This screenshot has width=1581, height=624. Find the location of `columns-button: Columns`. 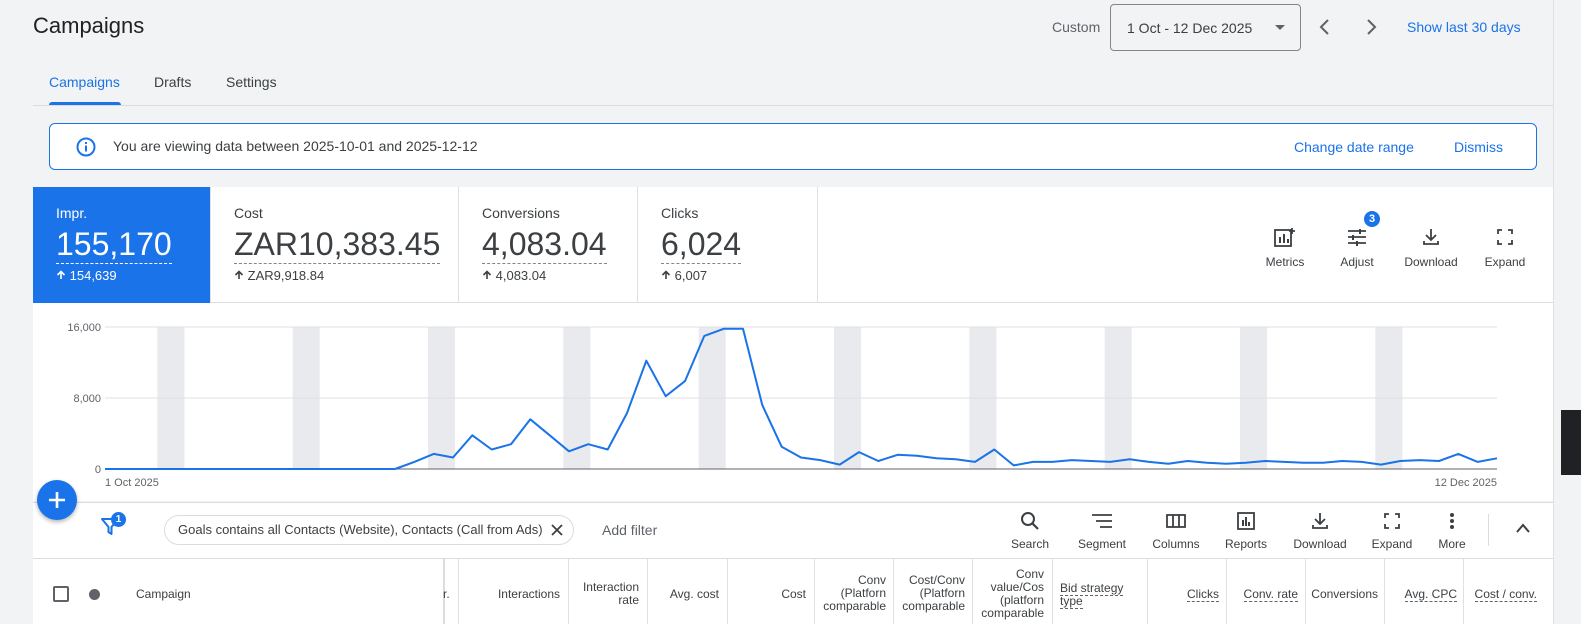

columns-button: Columns is located at coordinates (1176, 530).